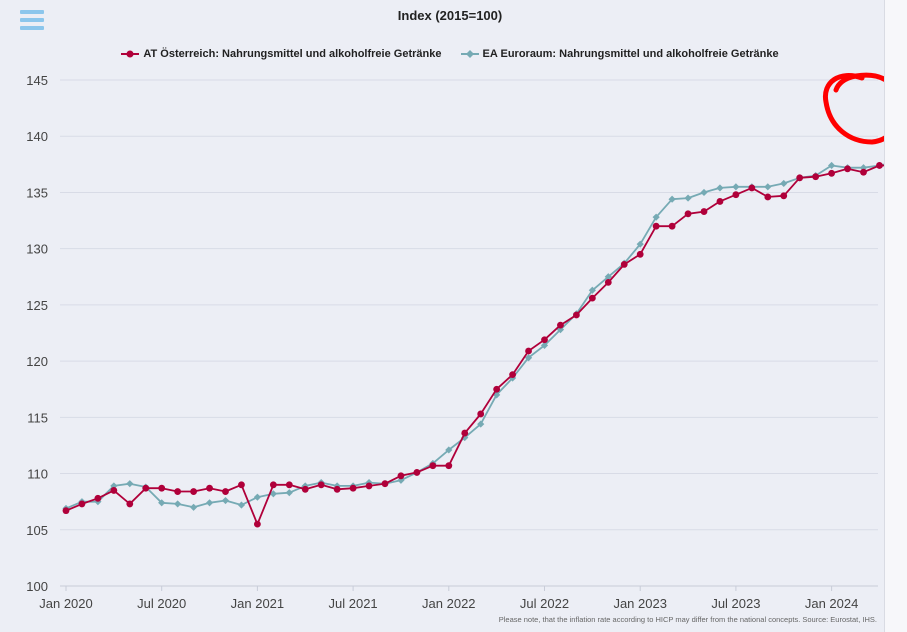 The height and width of the screenshot is (632, 907). I want to click on y-tick-label: 135, so click(37, 192).